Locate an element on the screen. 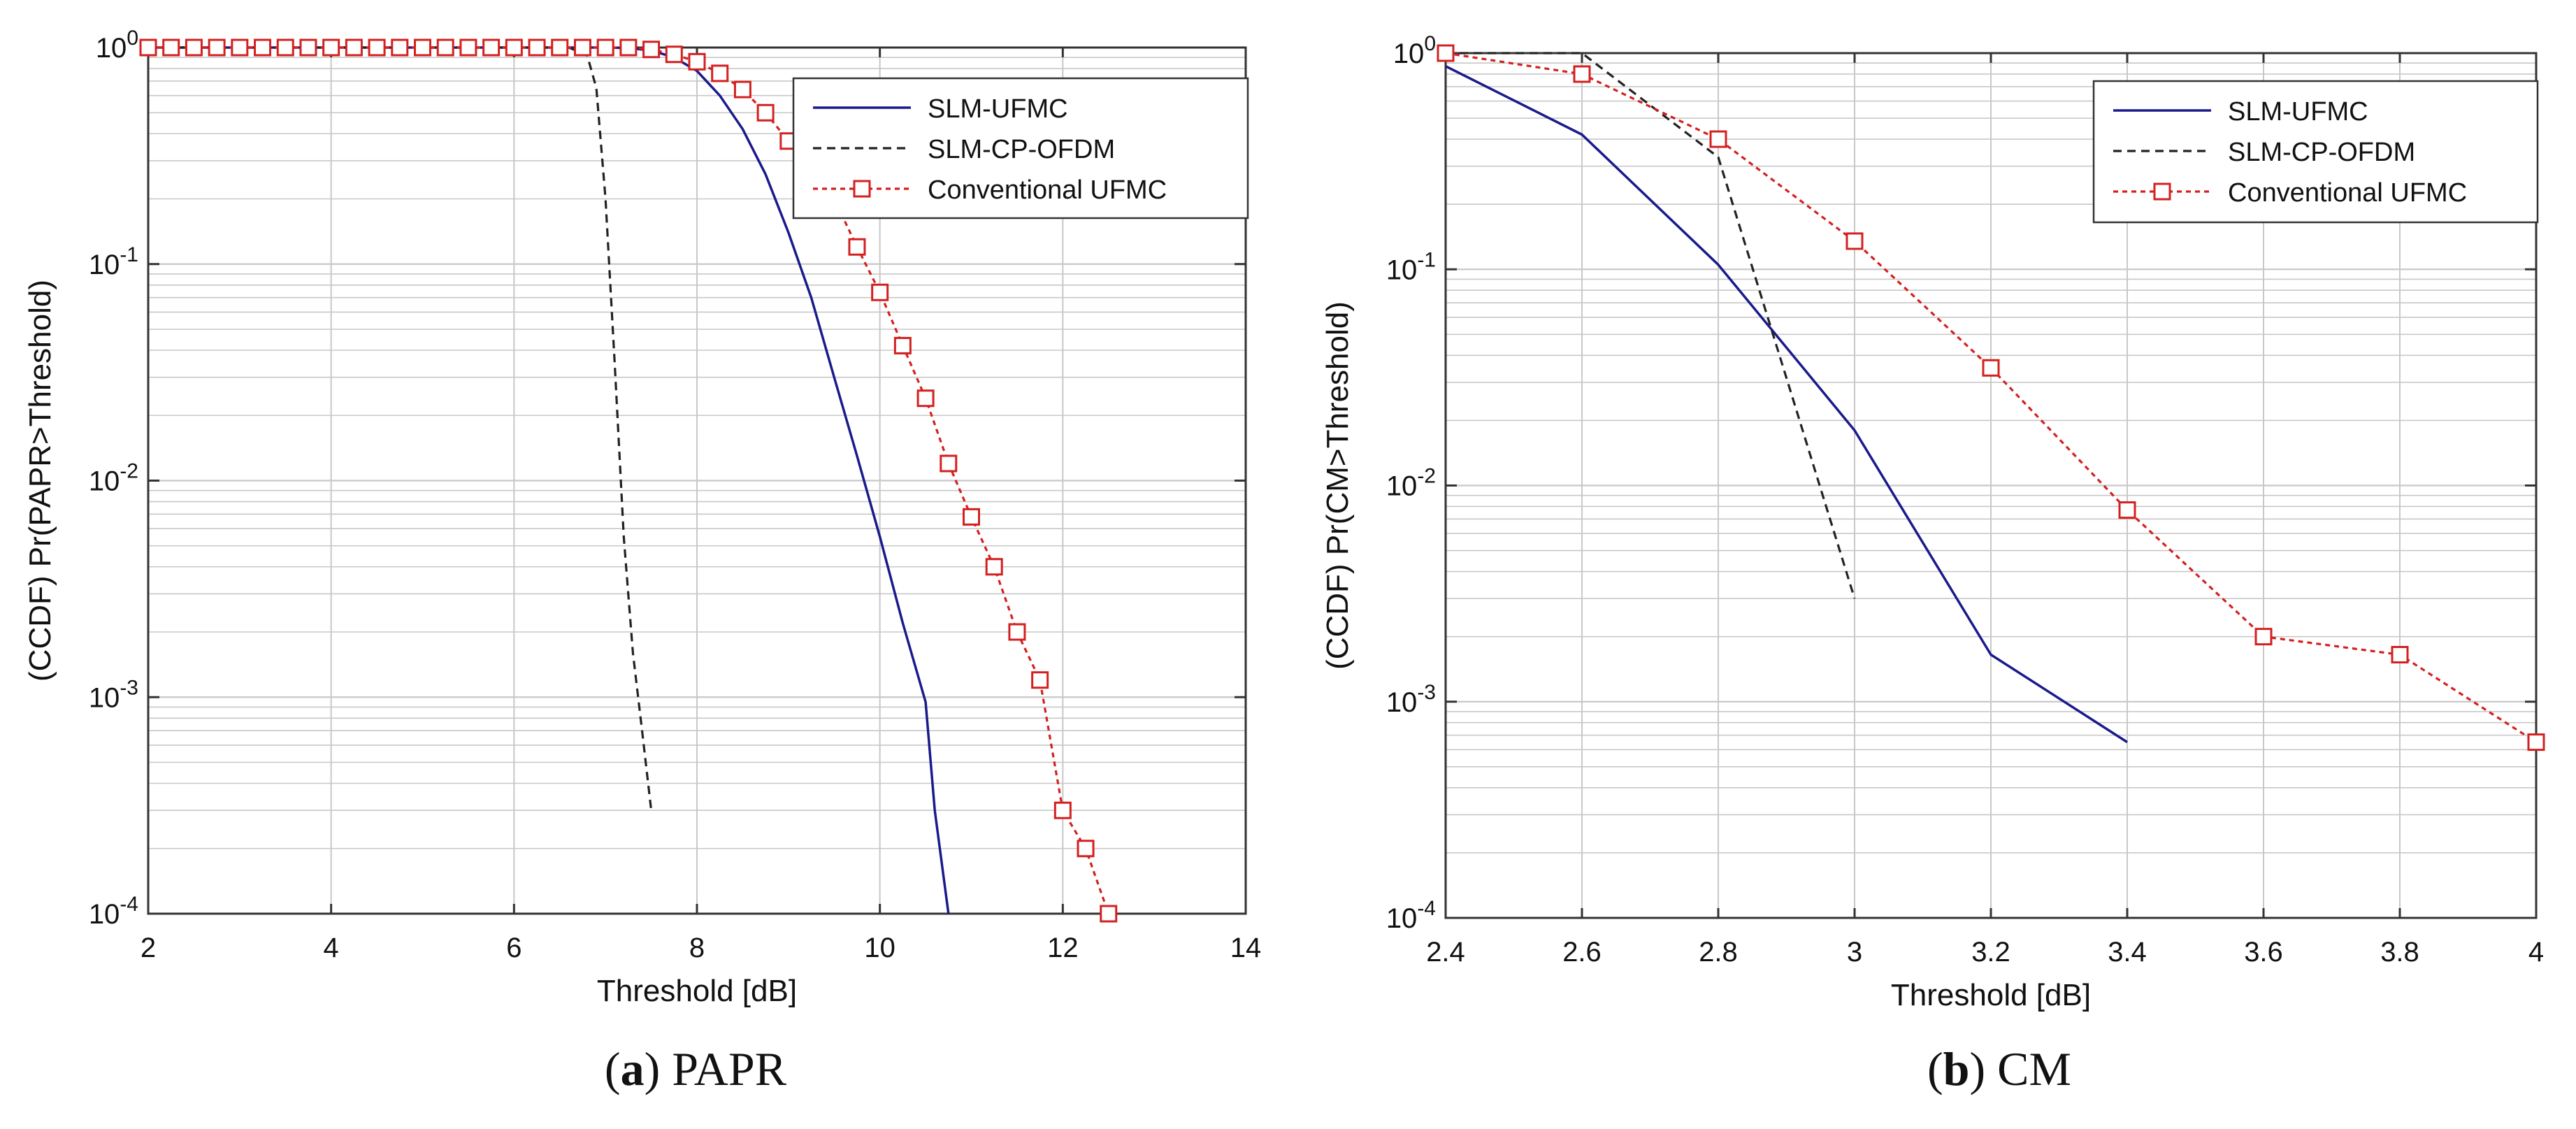 The image size is (2576, 1129). x-tick-label: 3.8 is located at coordinates (2399, 952).